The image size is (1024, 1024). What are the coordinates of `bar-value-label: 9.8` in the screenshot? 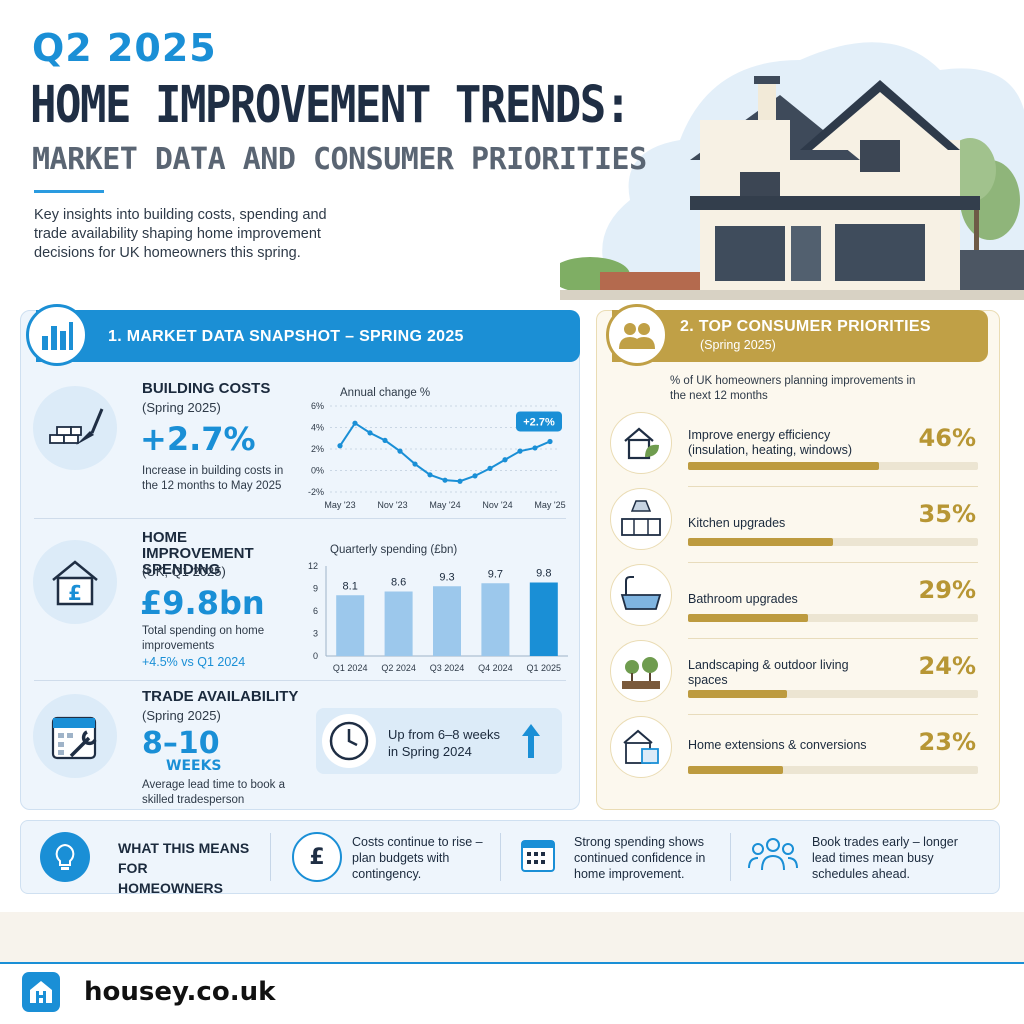 It's located at (543, 574).